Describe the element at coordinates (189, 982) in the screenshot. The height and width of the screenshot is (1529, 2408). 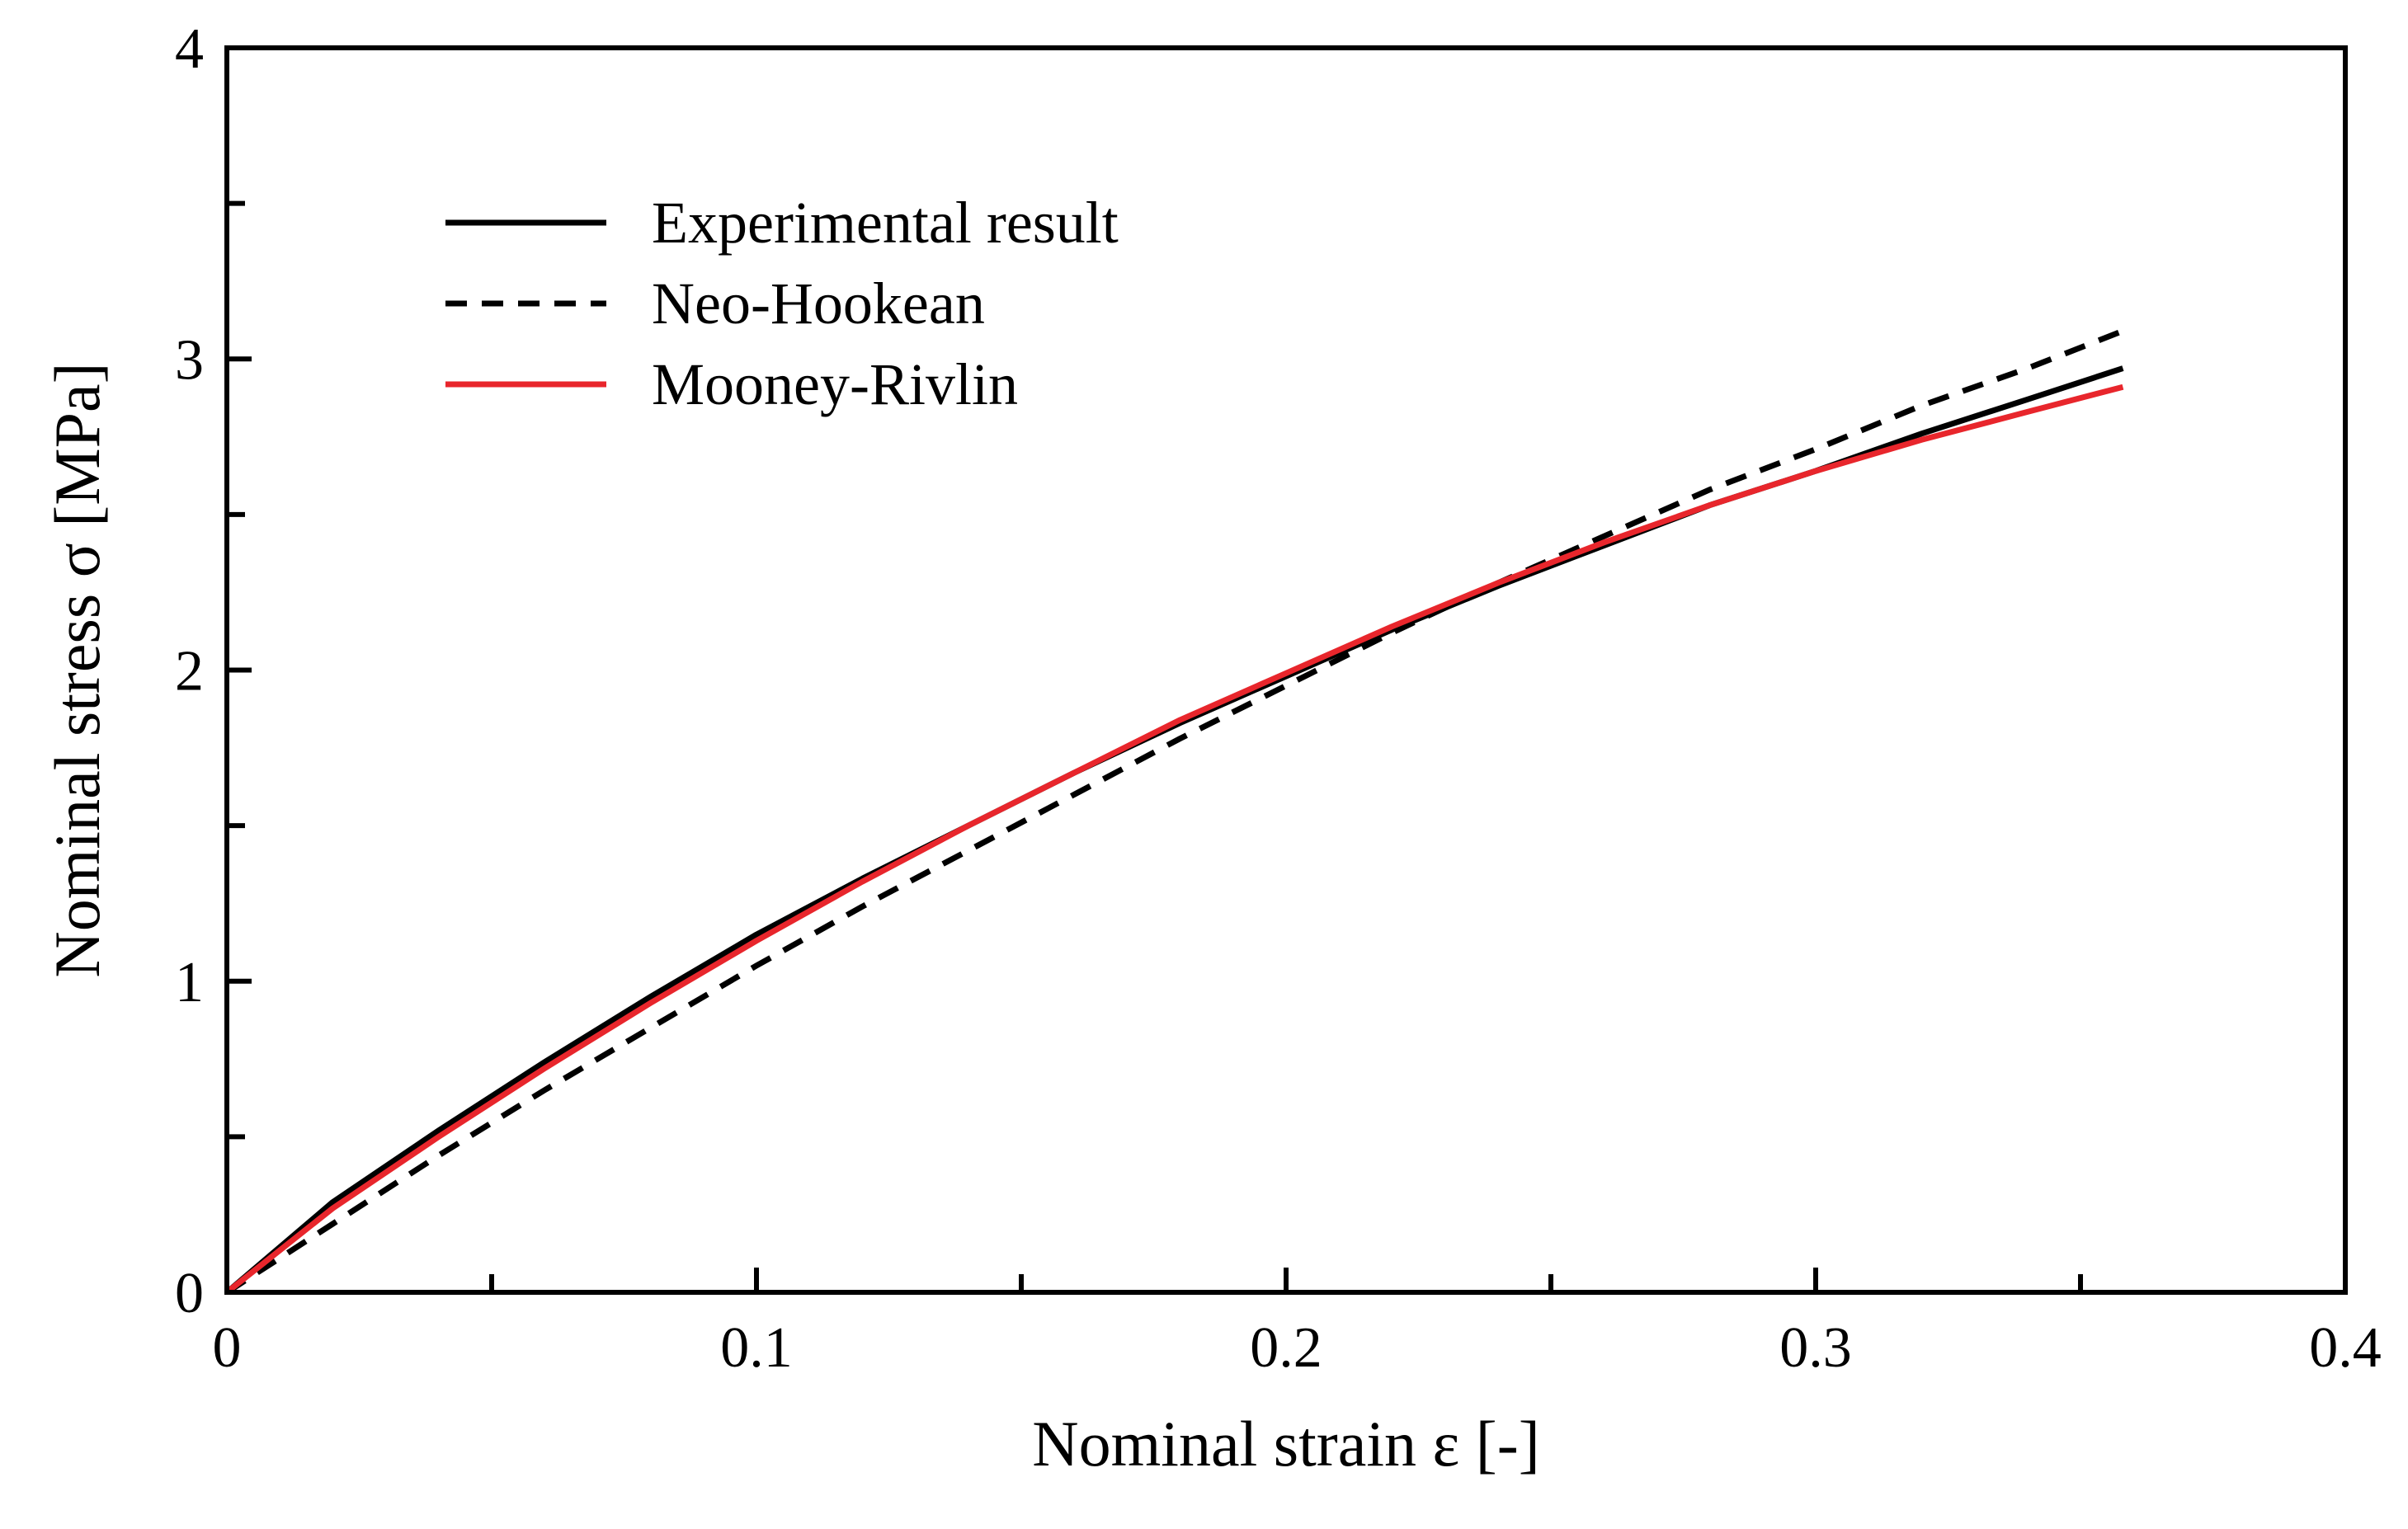
I see `y-tick-label: 1` at that location.